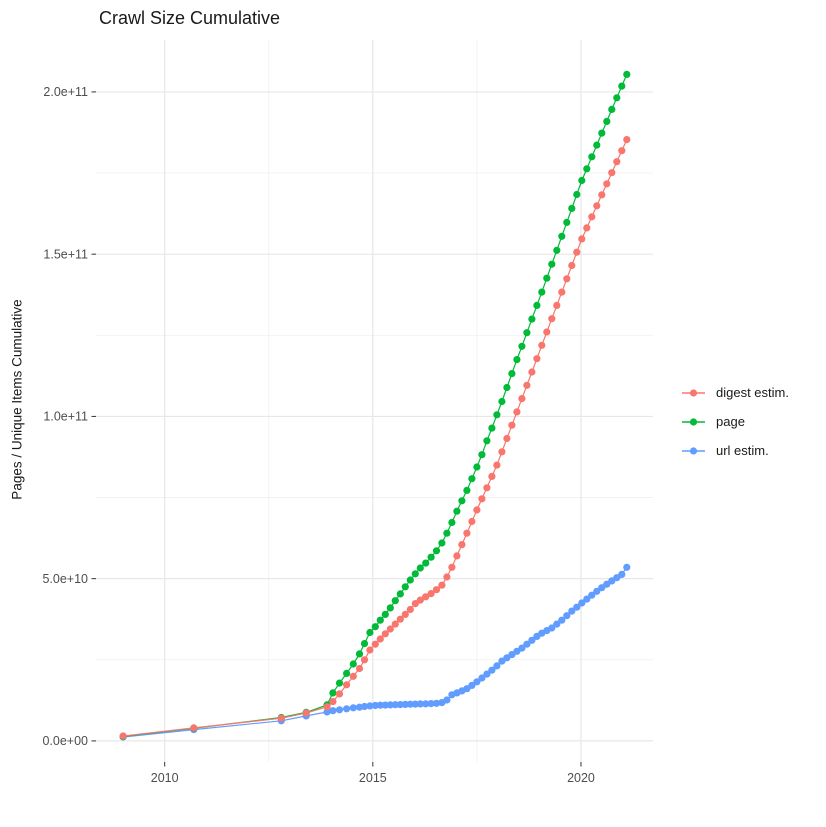 The image size is (826, 827). What do you see at coordinates (375, 652) in the screenshot?
I see `series-url-estim` at bounding box center [375, 652].